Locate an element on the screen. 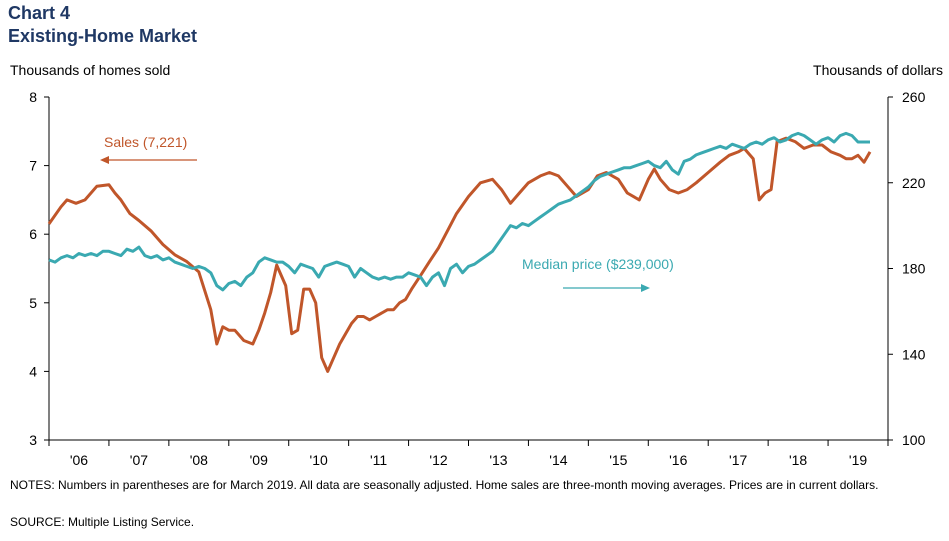 The height and width of the screenshot is (541, 949). right-tick-label: 140 is located at coordinates (914, 354).